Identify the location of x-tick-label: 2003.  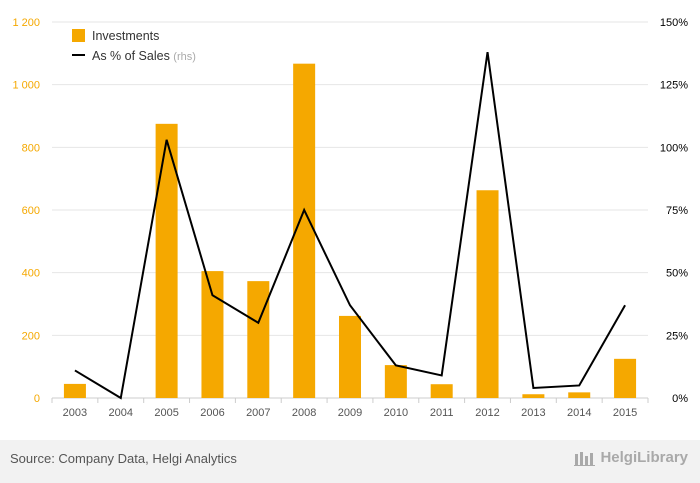
(75, 413).